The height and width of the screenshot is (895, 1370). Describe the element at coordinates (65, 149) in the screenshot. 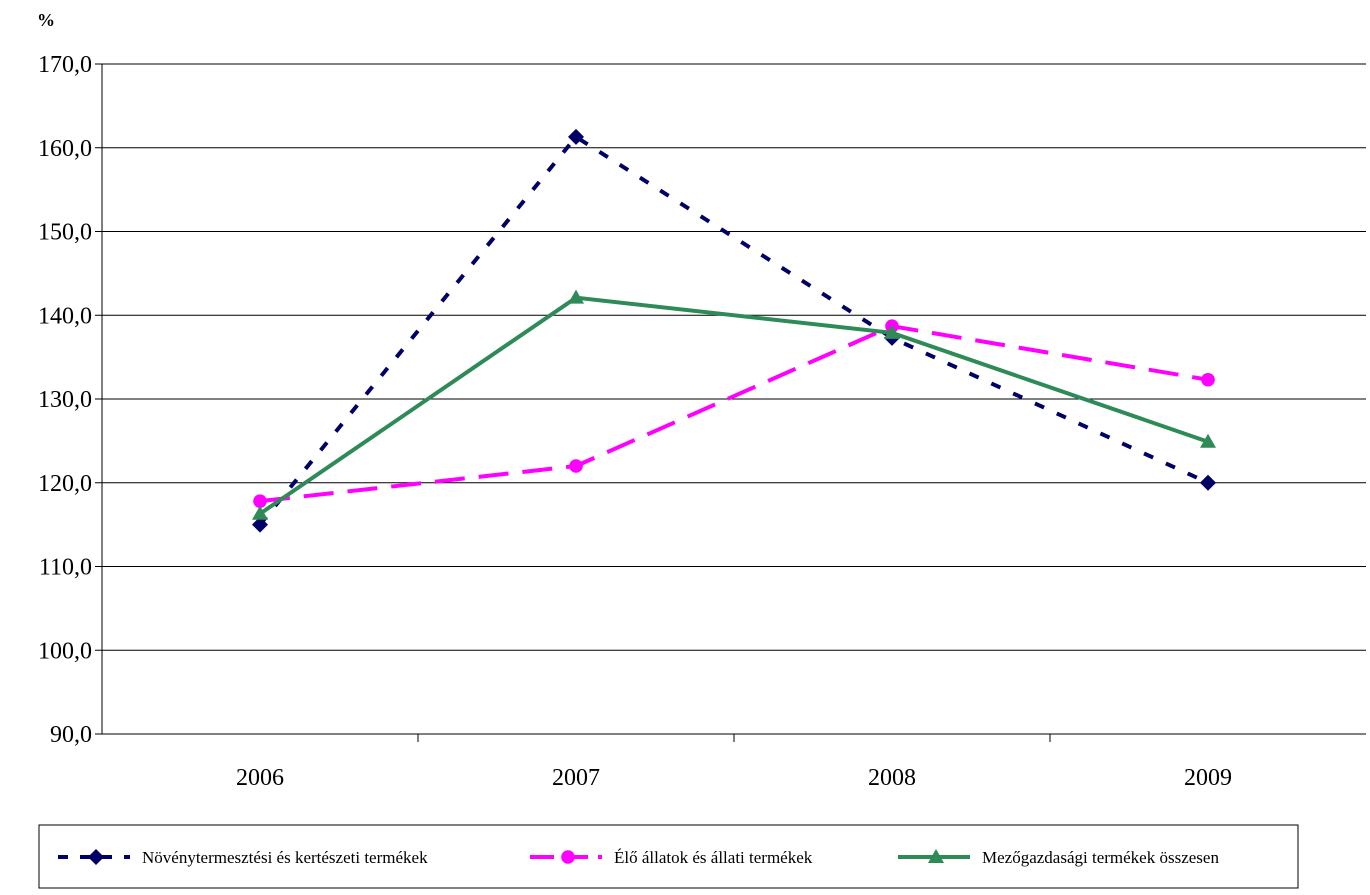

I see `y-tick-label: 160,0` at that location.